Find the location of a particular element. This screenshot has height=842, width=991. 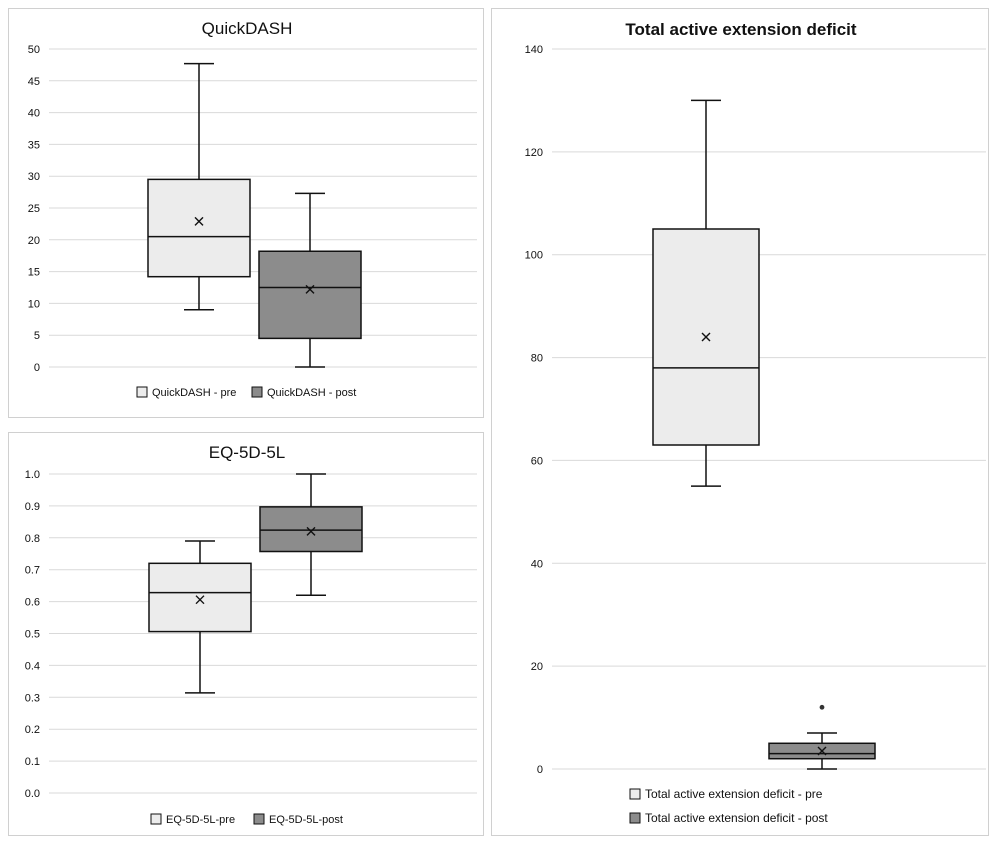

y-tick-label: 120 is located at coordinates (534, 153).